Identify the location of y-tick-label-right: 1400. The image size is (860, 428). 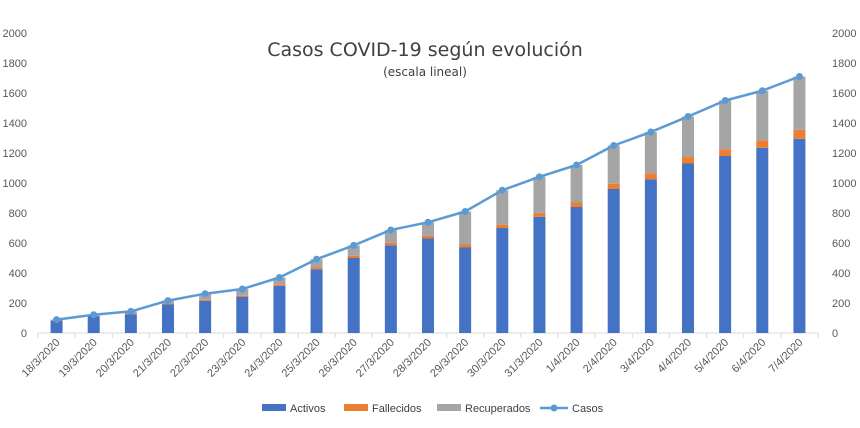
(844, 124).